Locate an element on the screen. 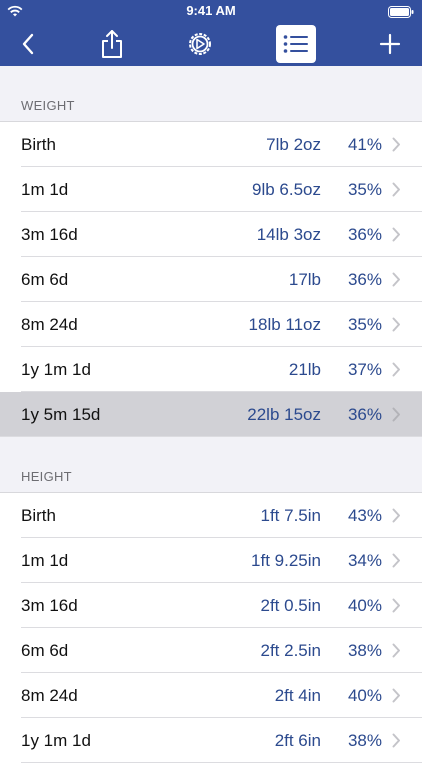  share-button is located at coordinates (112, 44).